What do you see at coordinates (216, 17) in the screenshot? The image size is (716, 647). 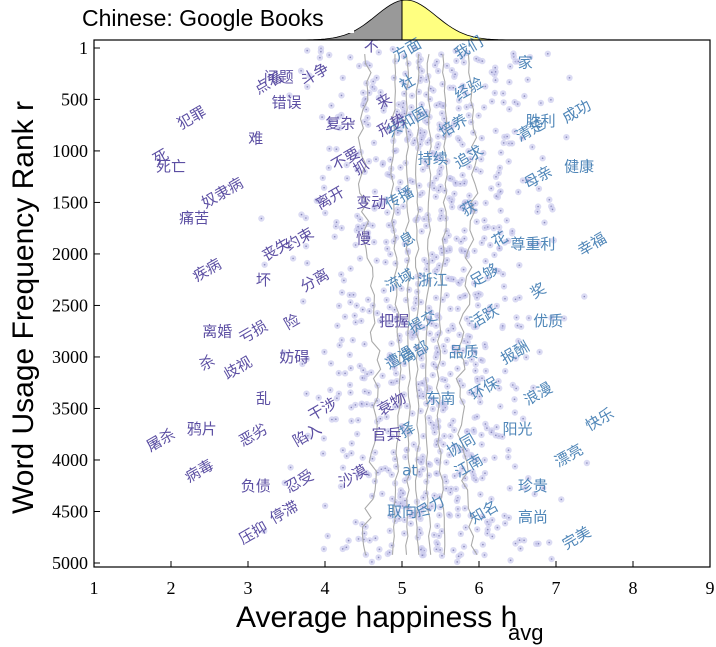 I see `title-background` at bounding box center [216, 17].